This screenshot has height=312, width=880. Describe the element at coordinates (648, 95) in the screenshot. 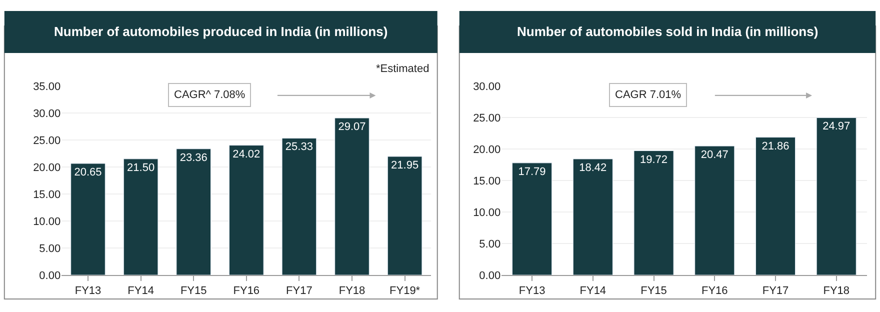

I see `annotation: CAGR 7.01%` at that location.